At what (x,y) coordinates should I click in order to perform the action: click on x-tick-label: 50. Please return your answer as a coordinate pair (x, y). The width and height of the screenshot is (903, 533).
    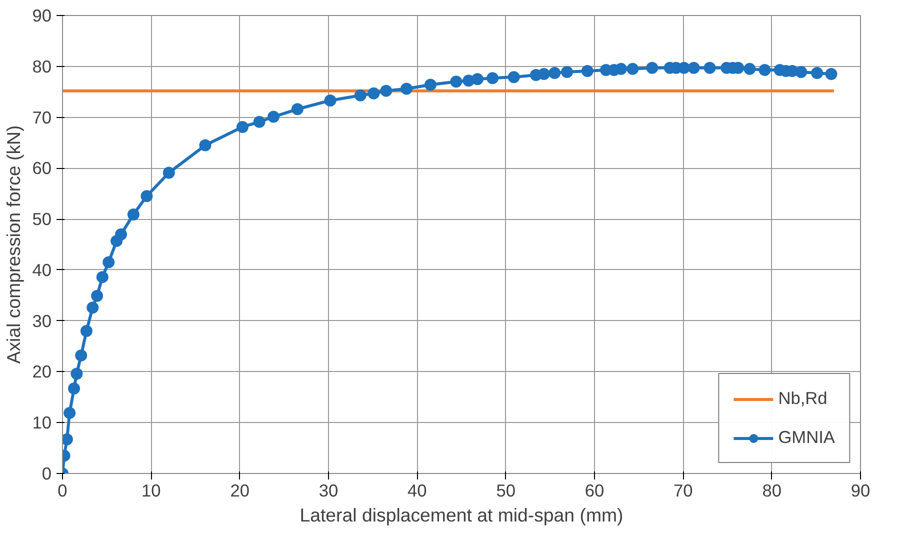
    Looking at the image, I should click on (506, 490).